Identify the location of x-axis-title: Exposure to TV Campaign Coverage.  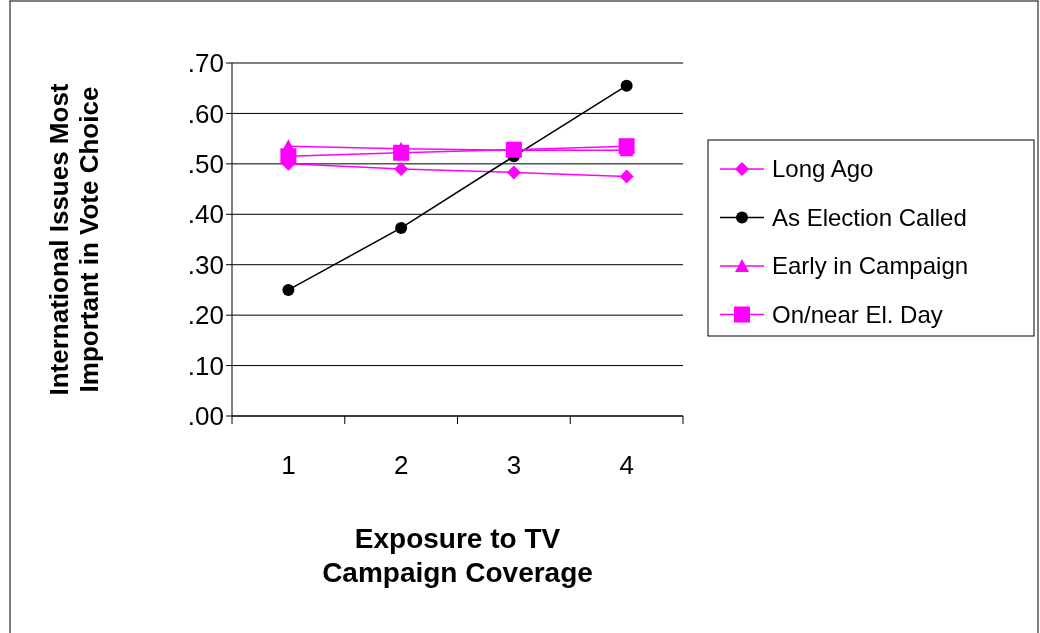
(457, 555).